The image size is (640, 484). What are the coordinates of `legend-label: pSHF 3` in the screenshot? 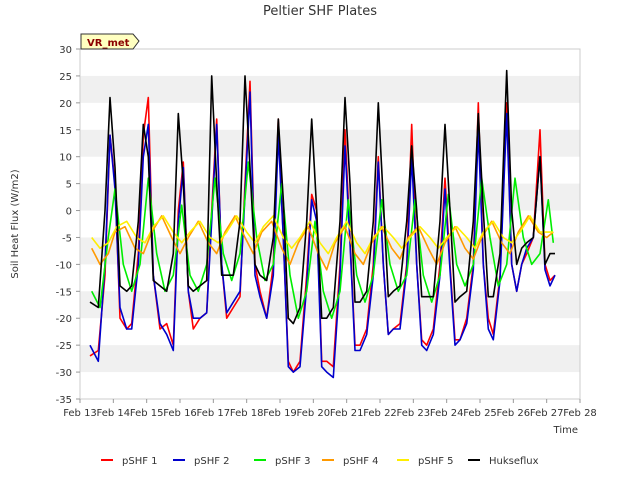 It's located at (293, 461).